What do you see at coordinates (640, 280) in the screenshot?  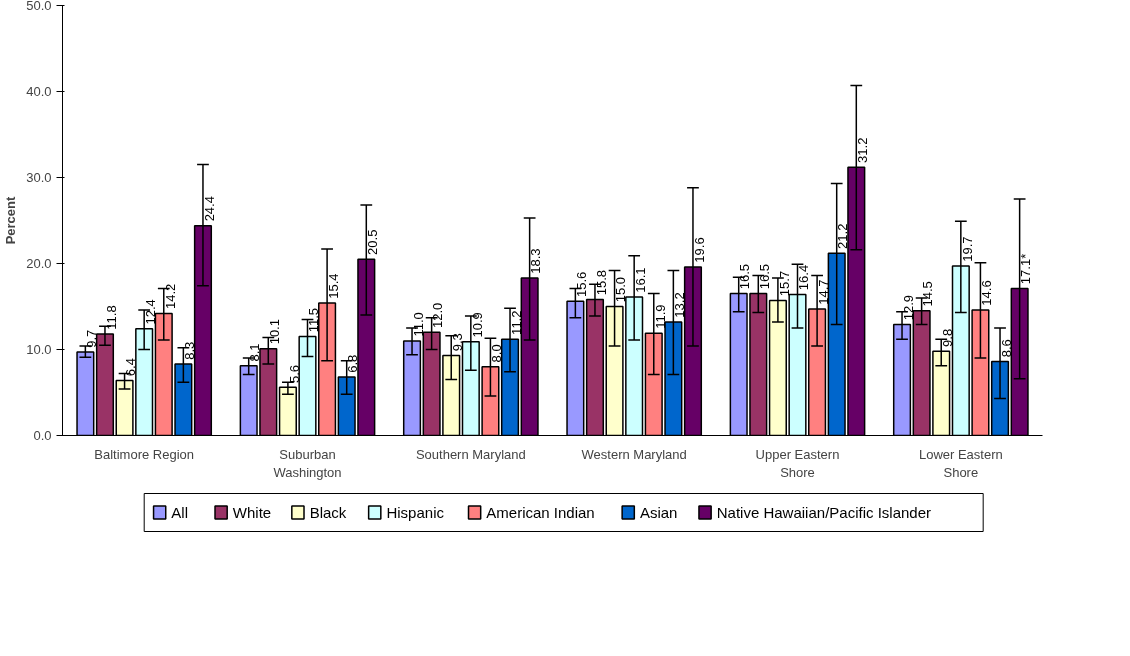 I see `data-label: 16.1` at bounding box center [640, 280].